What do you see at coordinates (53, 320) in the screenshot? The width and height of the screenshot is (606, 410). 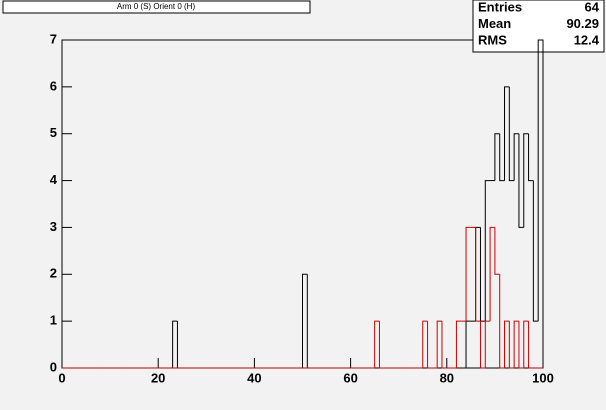 I see `y-tick-label: 1` at bounding box center [53, 320].